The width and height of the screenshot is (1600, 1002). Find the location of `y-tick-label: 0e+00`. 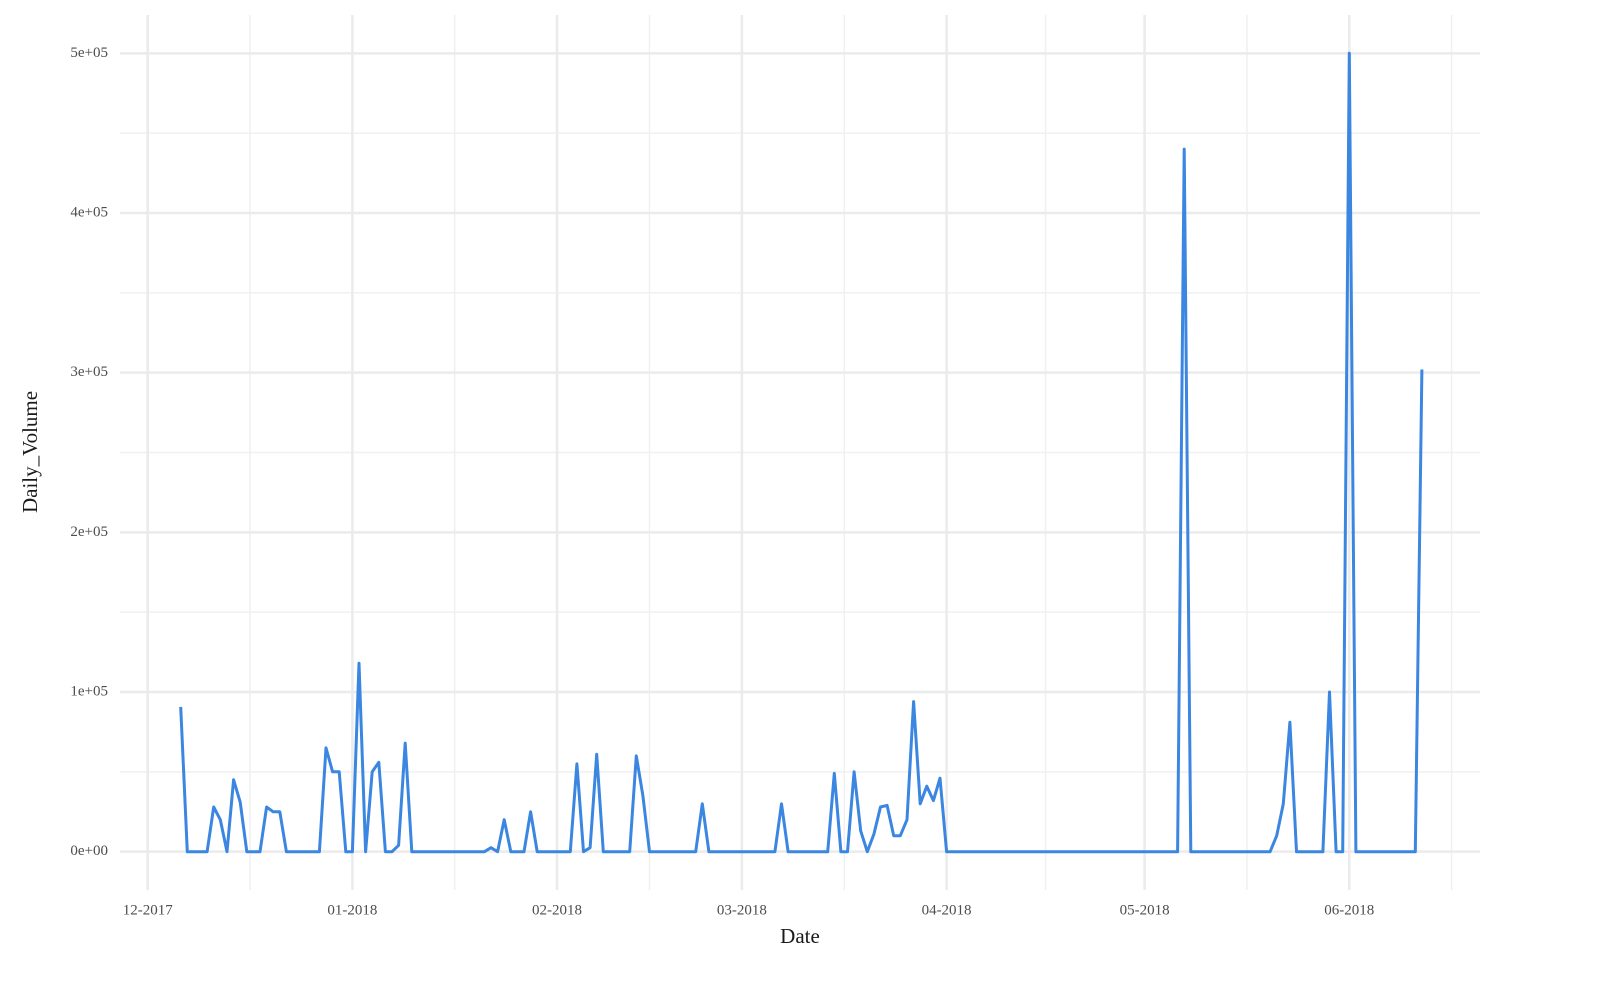

y-tick-label: 0e+00 is located at coordinates (89, 851).